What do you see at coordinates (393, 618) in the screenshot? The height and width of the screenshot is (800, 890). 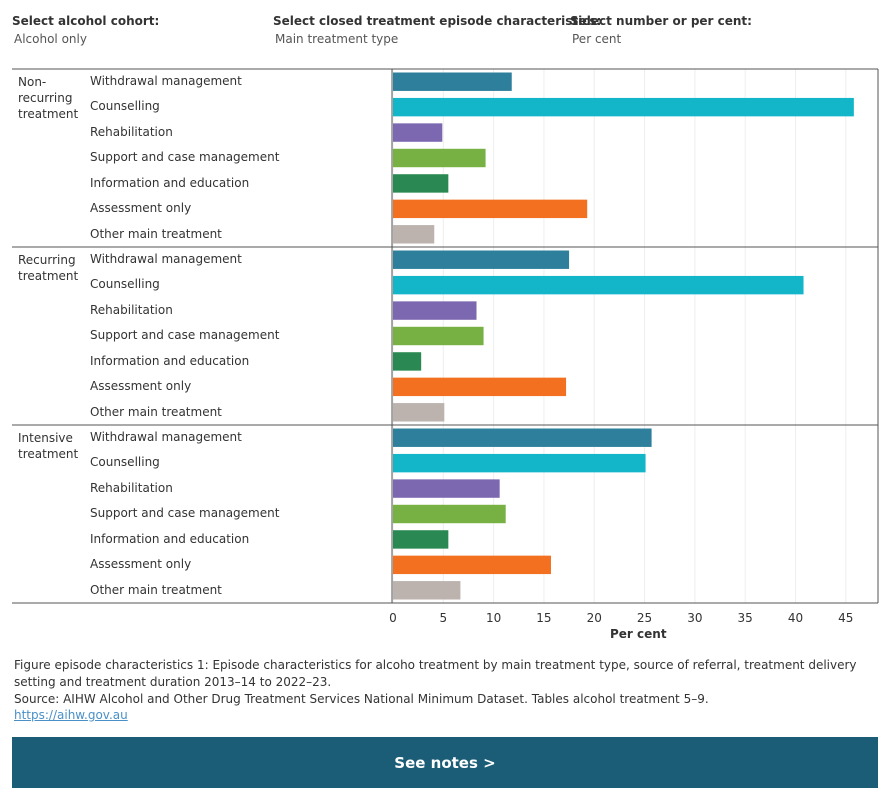 I see `x-tick-label: 0` at bounding box center [393, 618].